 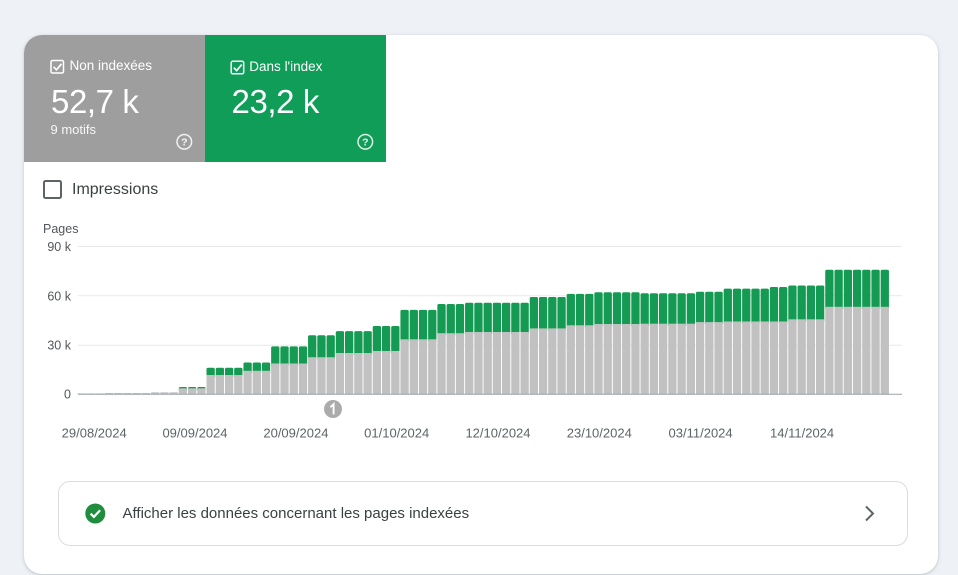 I want to click on svg-text: 12/10/2024, so click(x=497, y=433).